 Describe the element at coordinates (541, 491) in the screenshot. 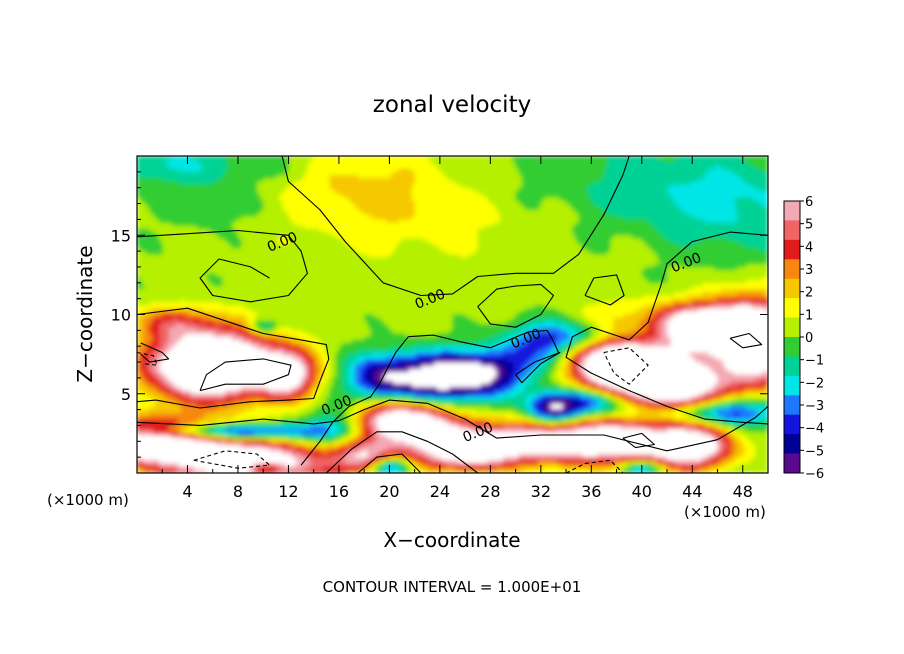

I see `x-tick-label: 32` at that location.